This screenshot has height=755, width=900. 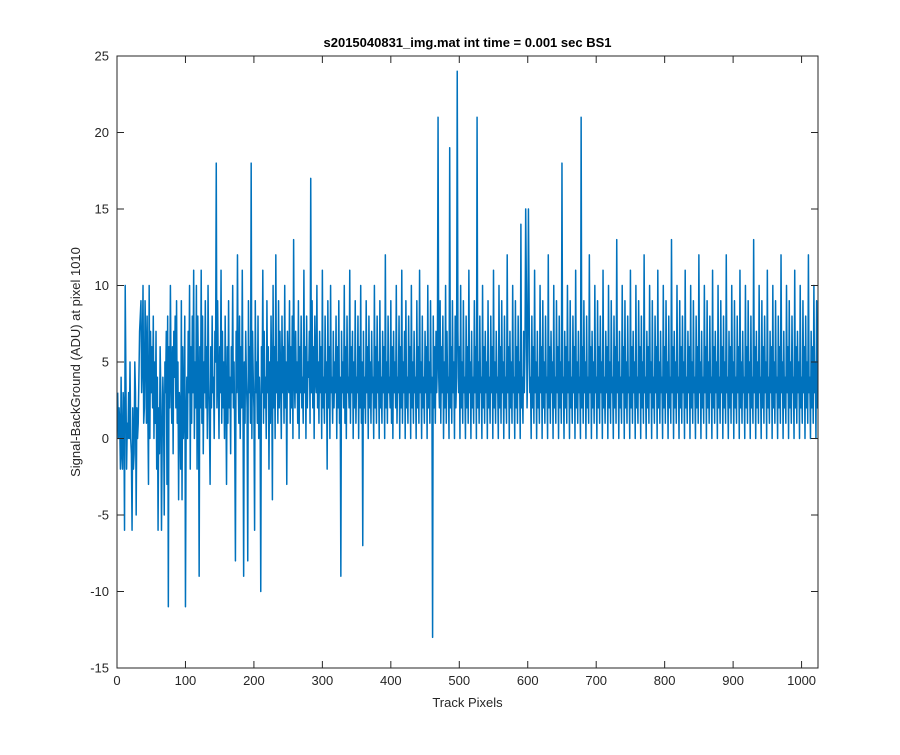 I want to click on y-tick-label: 25, so click(x=102, y=56).